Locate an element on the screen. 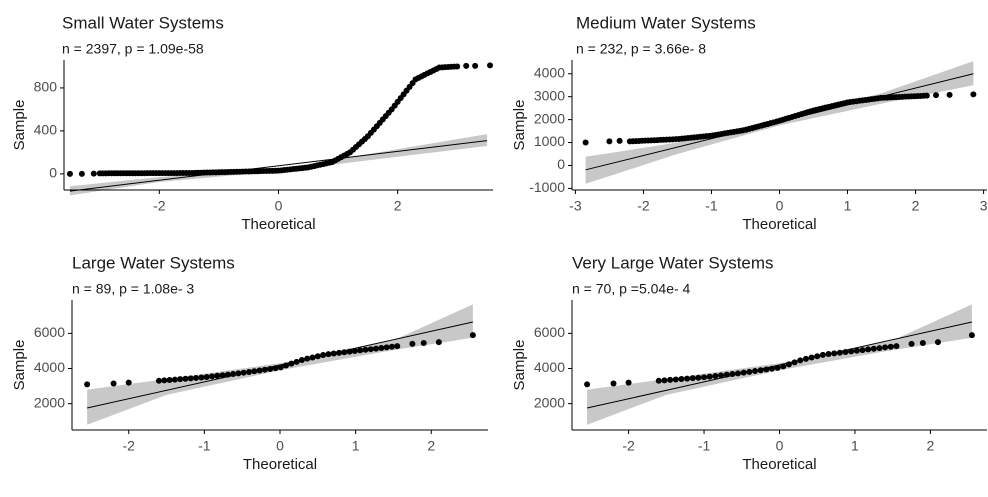 The height and width of the screenshot is (497, 988). y-tick-label: 4000 is located at coordinates (49, 367).